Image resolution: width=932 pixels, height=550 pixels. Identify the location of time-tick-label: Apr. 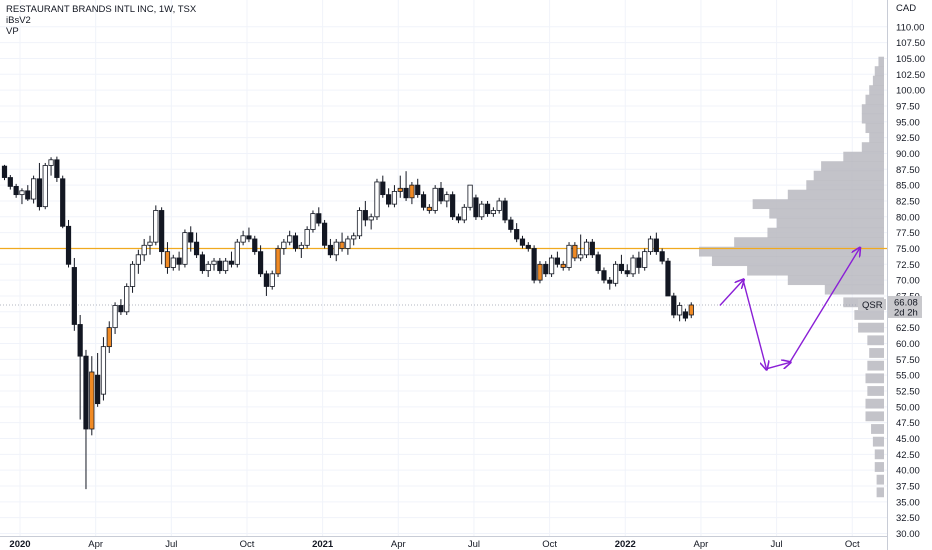
(701, 544).